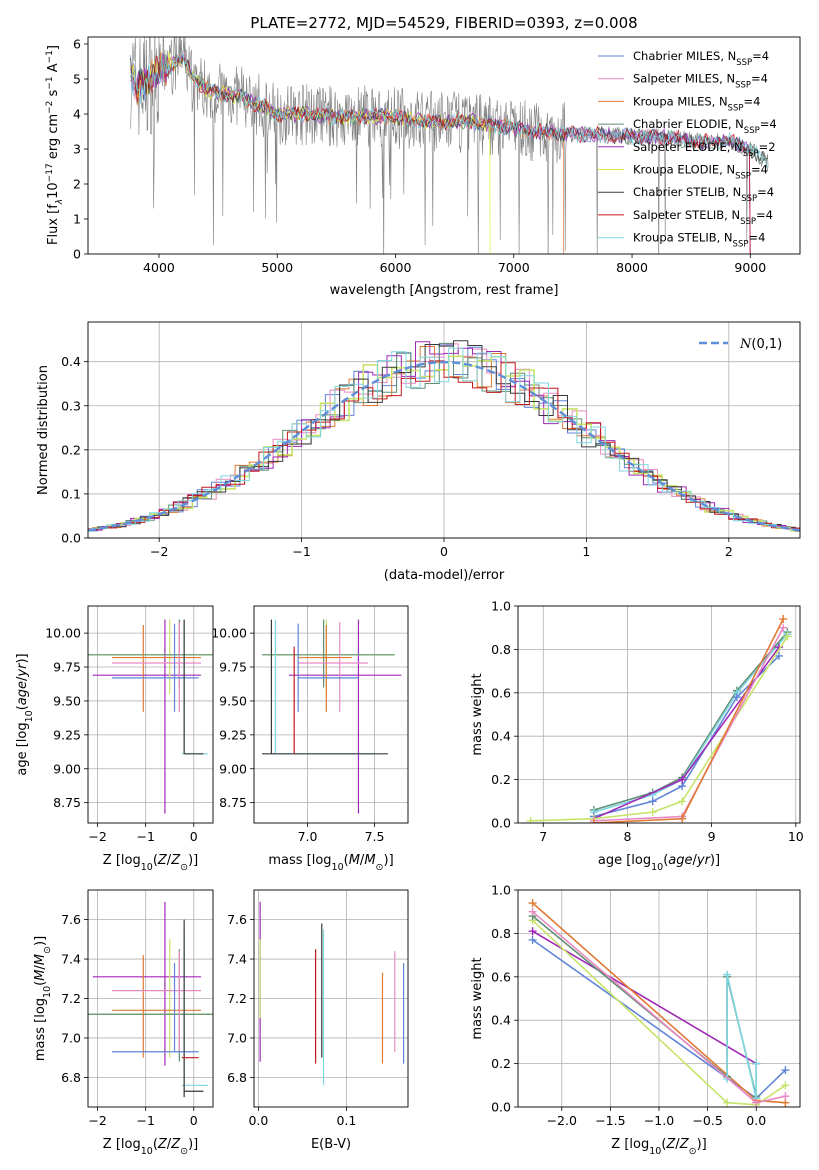 The image size is (819, 1170). Describe the element at coordinates (77, 149) in the screenshot. I see `y-tick-label: 3` at that location.